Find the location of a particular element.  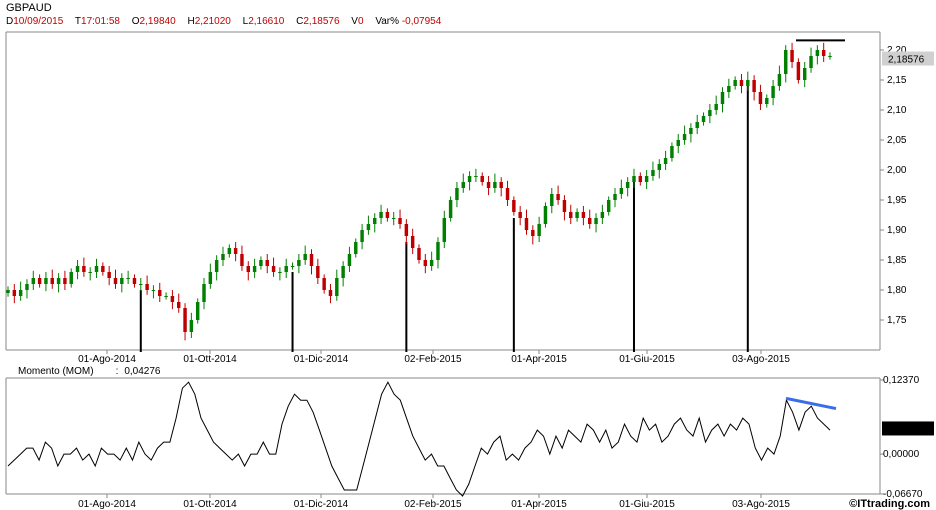

last-price-label: 2,18576 is located at coordinates (906, 60).